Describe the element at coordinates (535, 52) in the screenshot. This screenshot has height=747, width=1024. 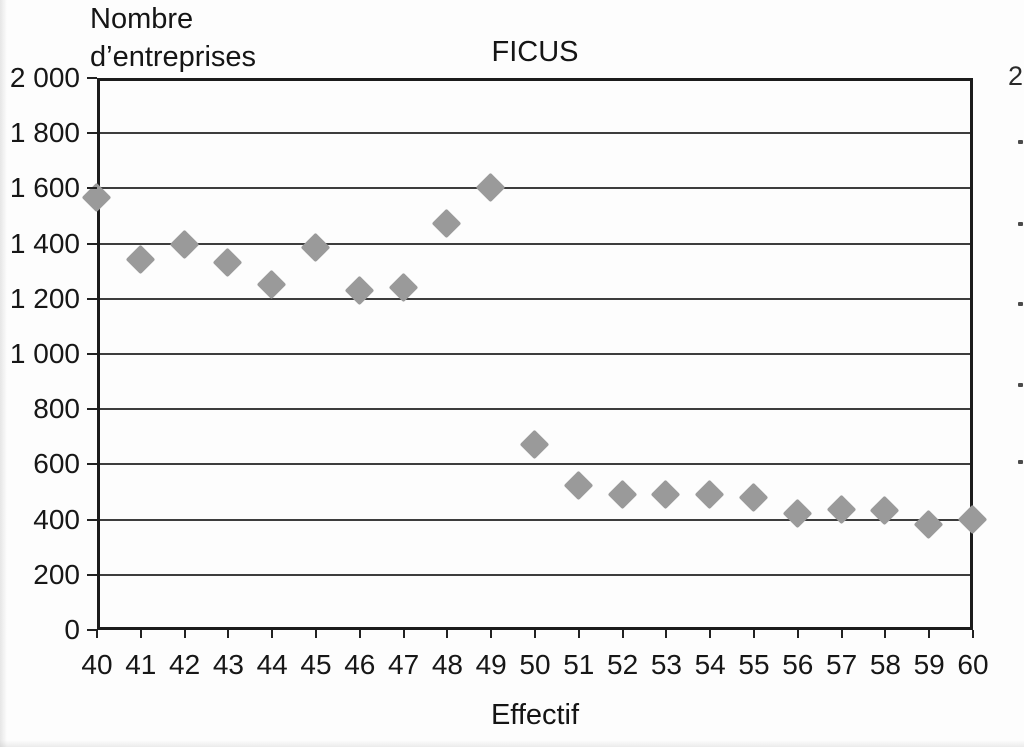
I see `chart-title: FICUS` at that location.